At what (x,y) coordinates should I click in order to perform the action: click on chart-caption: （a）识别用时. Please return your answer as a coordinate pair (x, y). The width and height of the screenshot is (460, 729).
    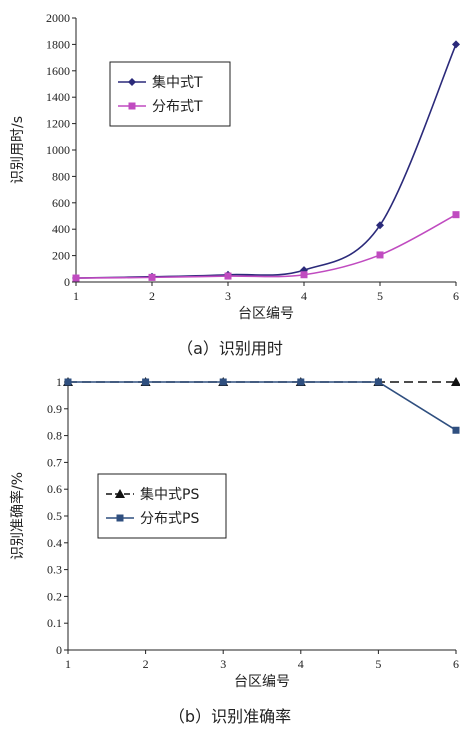
    Looking at the image, I should click on (230, 348).